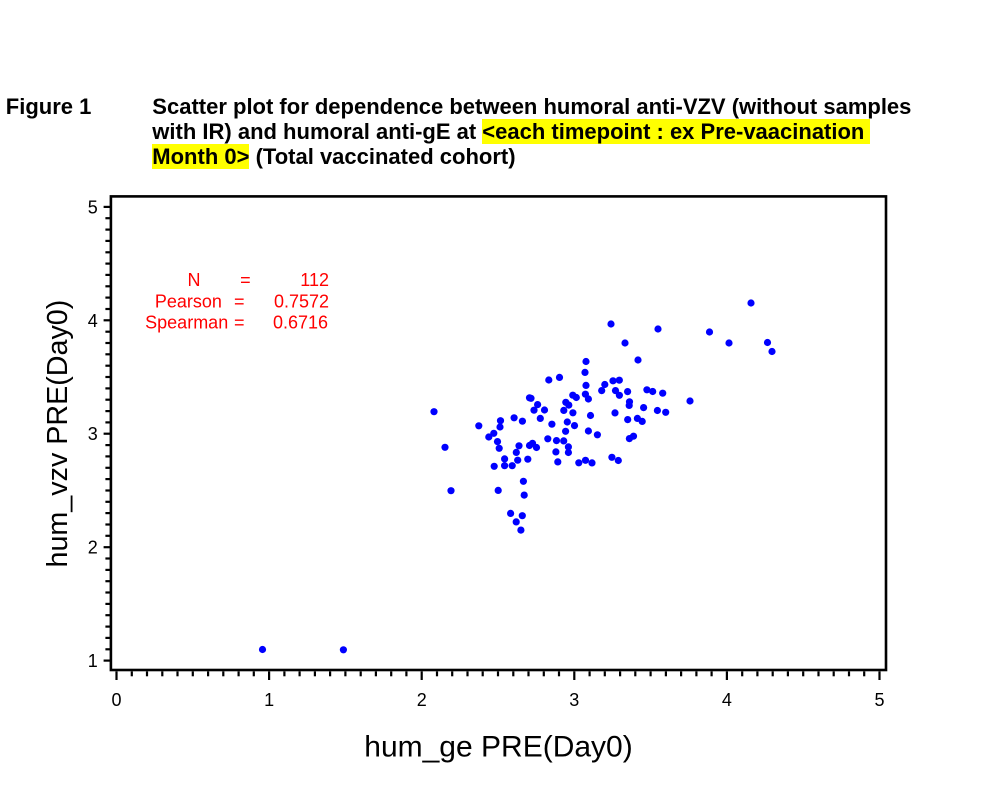 This screenshot has width=992, height=794. What do you see at coordinates (186, 323) in the screenshot?
I see `svg-text: Spearman` at bounding box center [186, 323].